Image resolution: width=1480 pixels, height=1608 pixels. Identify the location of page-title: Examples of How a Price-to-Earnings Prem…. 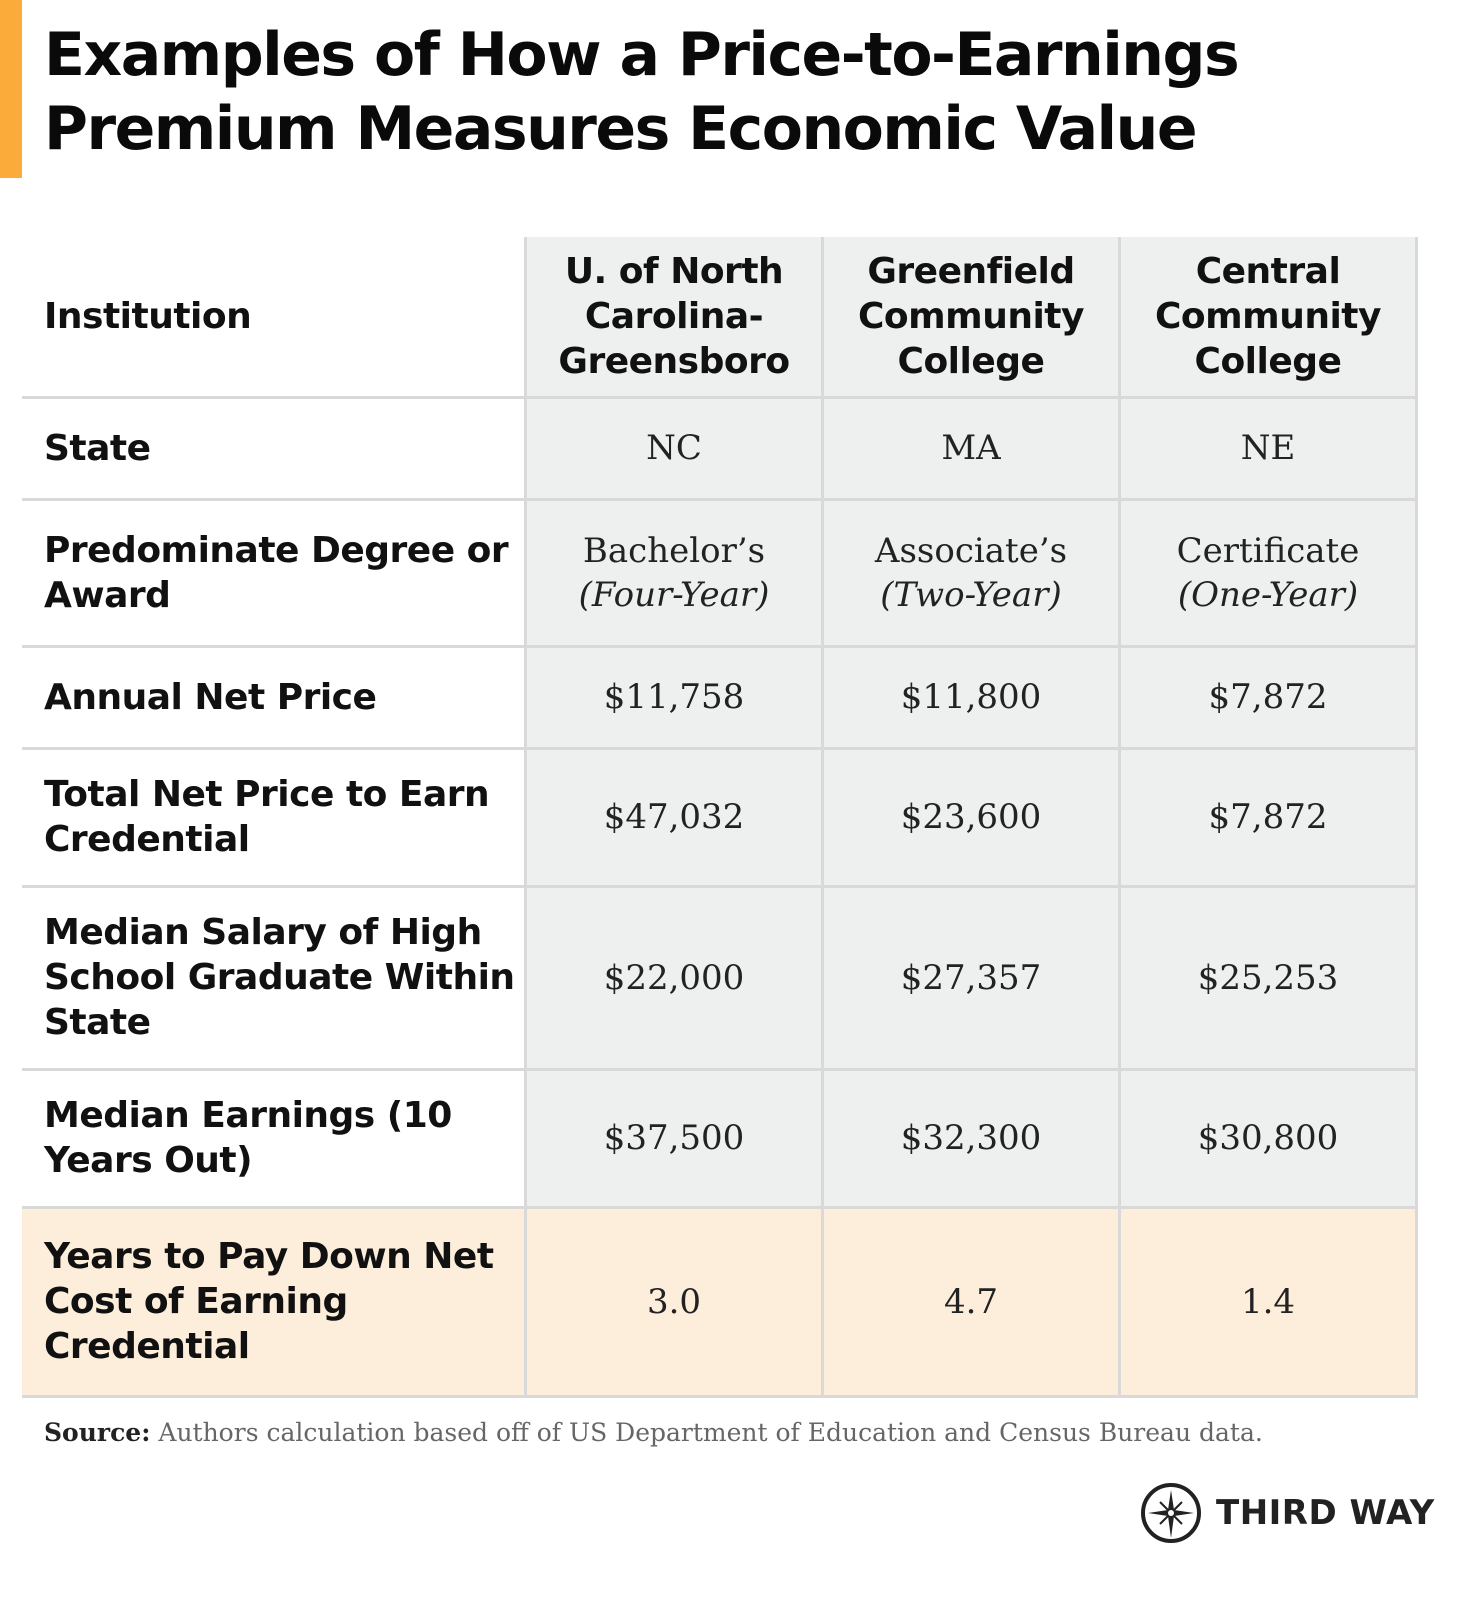
(642, 92).